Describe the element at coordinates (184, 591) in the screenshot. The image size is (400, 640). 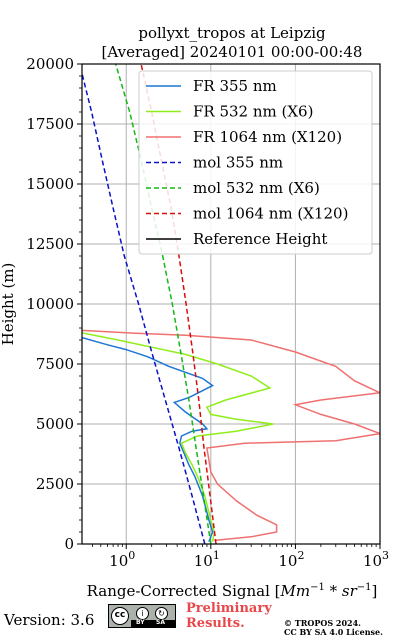
I see `x-axis-label-main: Range-Corrected Signal [` at that location.